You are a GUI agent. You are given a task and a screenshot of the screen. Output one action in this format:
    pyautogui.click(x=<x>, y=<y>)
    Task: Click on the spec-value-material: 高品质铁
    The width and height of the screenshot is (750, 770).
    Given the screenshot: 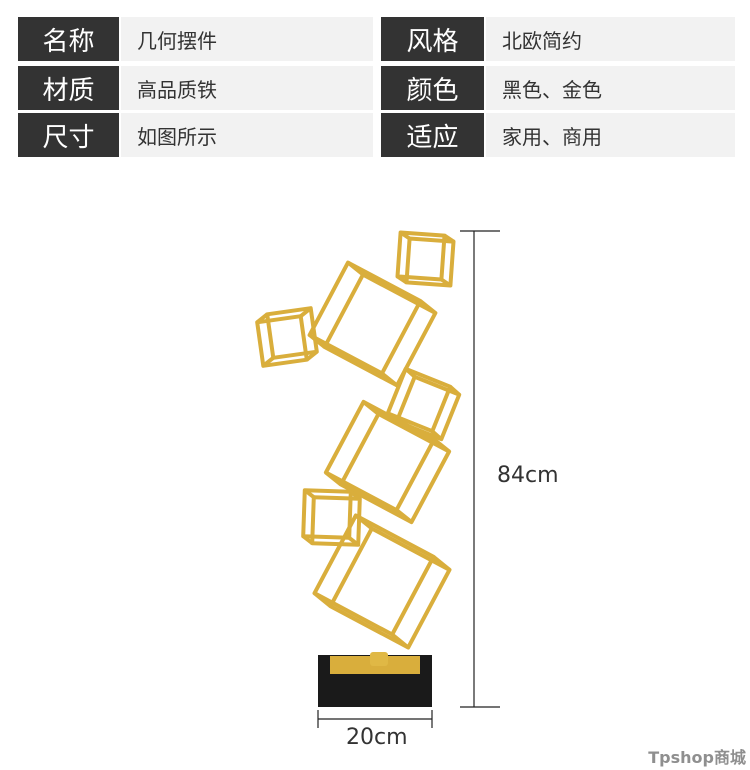 What is the action you would take?
    pyautogui.click(x=247, y=88)
    